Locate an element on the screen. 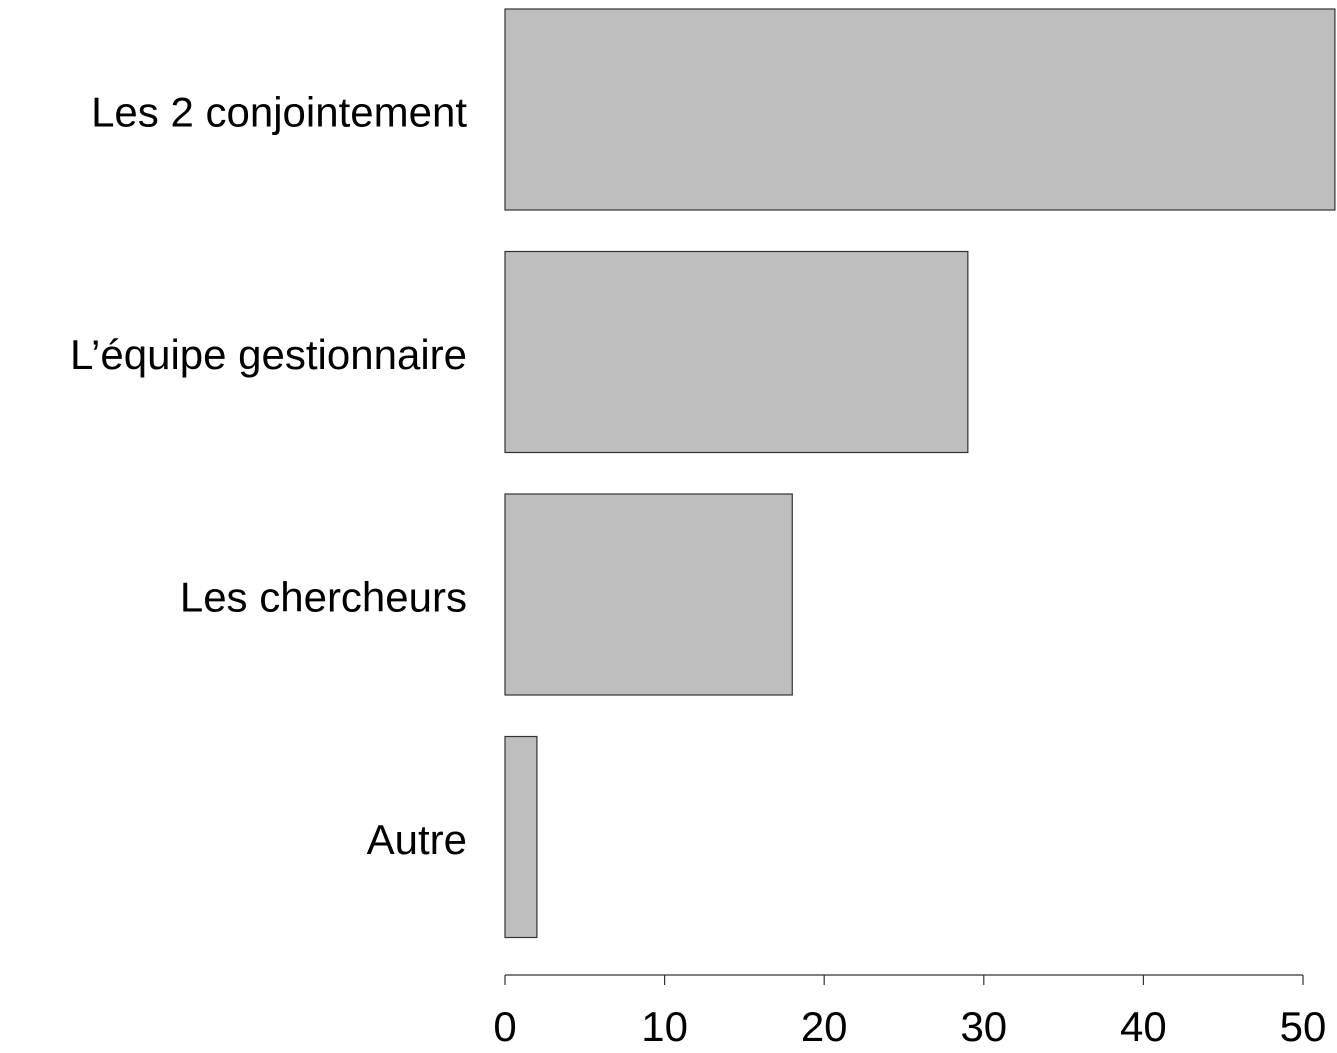 This screenshot has width=1337, height=1053. x-tick-label: 40 is located at coordinates (1143, 1026).